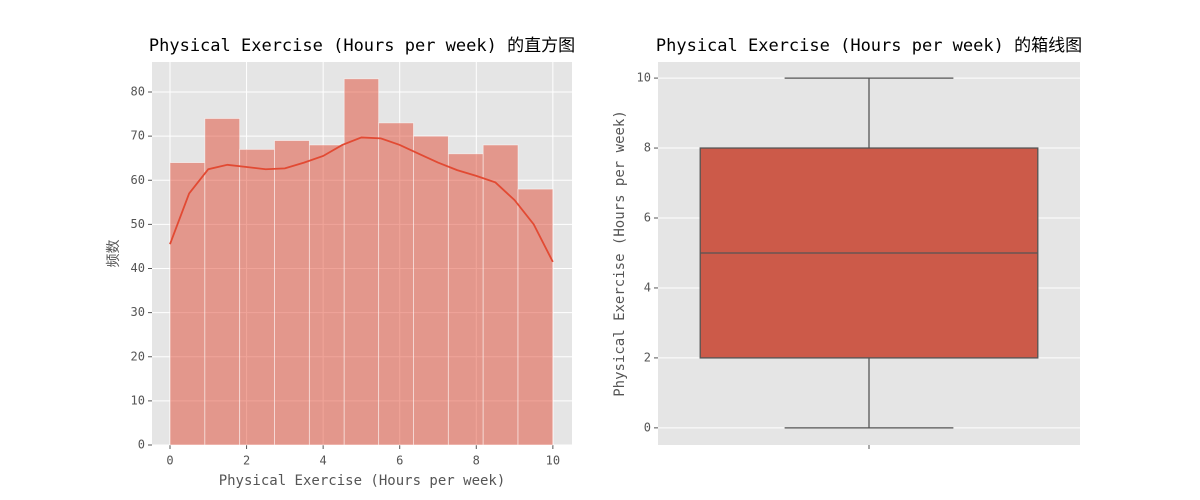 The image size is (1200, 500). What do you see at coordinates (362, 481) in the screenshot?
I see `x-axis-label: Physical Exercise (Hours per week)` at bounding box center [362, 481].